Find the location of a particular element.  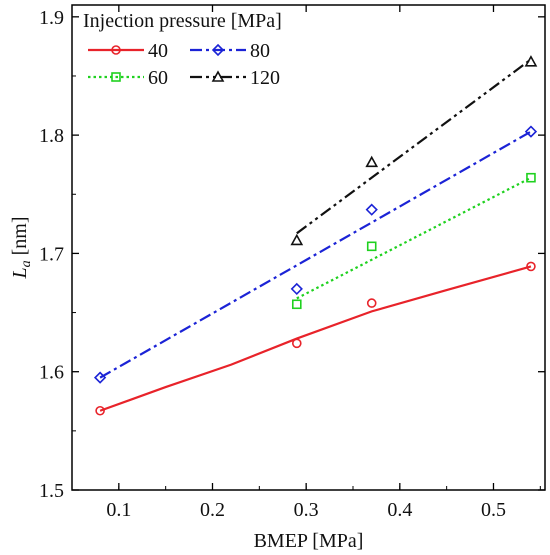

y-axis-title-main: L is located at coordinates (20, 273).